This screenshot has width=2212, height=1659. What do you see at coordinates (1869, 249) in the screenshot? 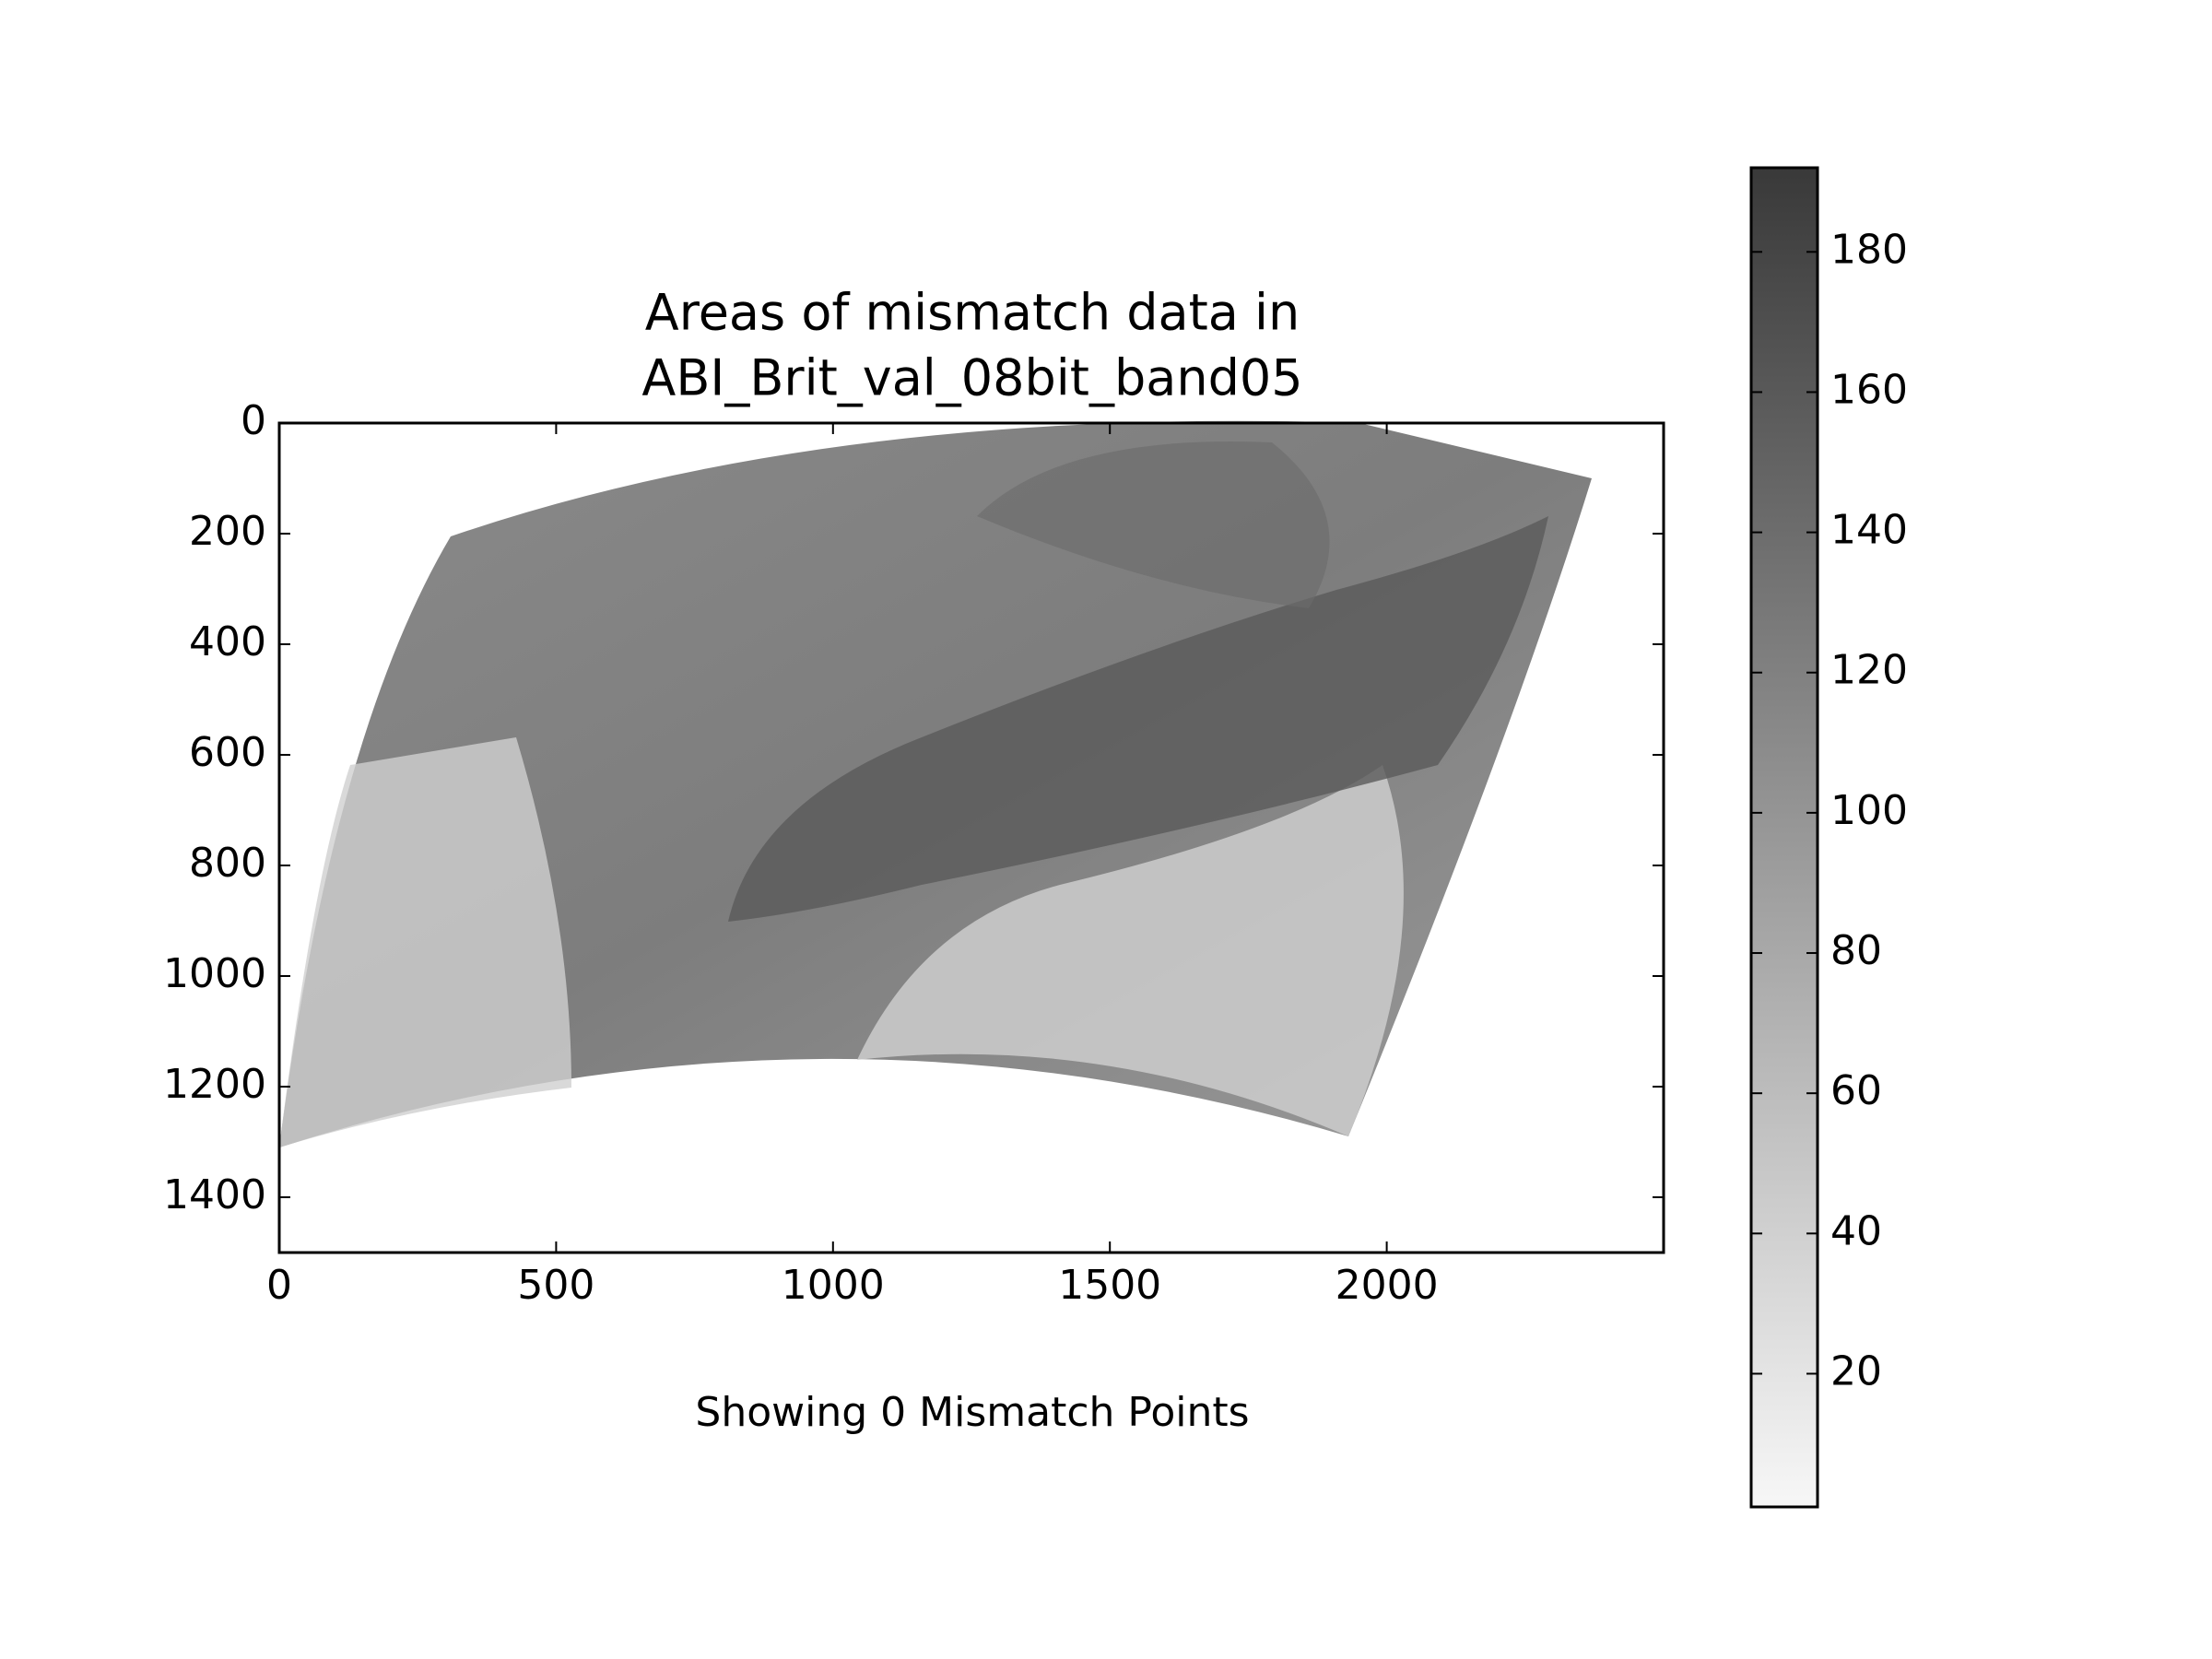
I see `colorbar-tick-label: 180` at bounding box center [1869, 249].